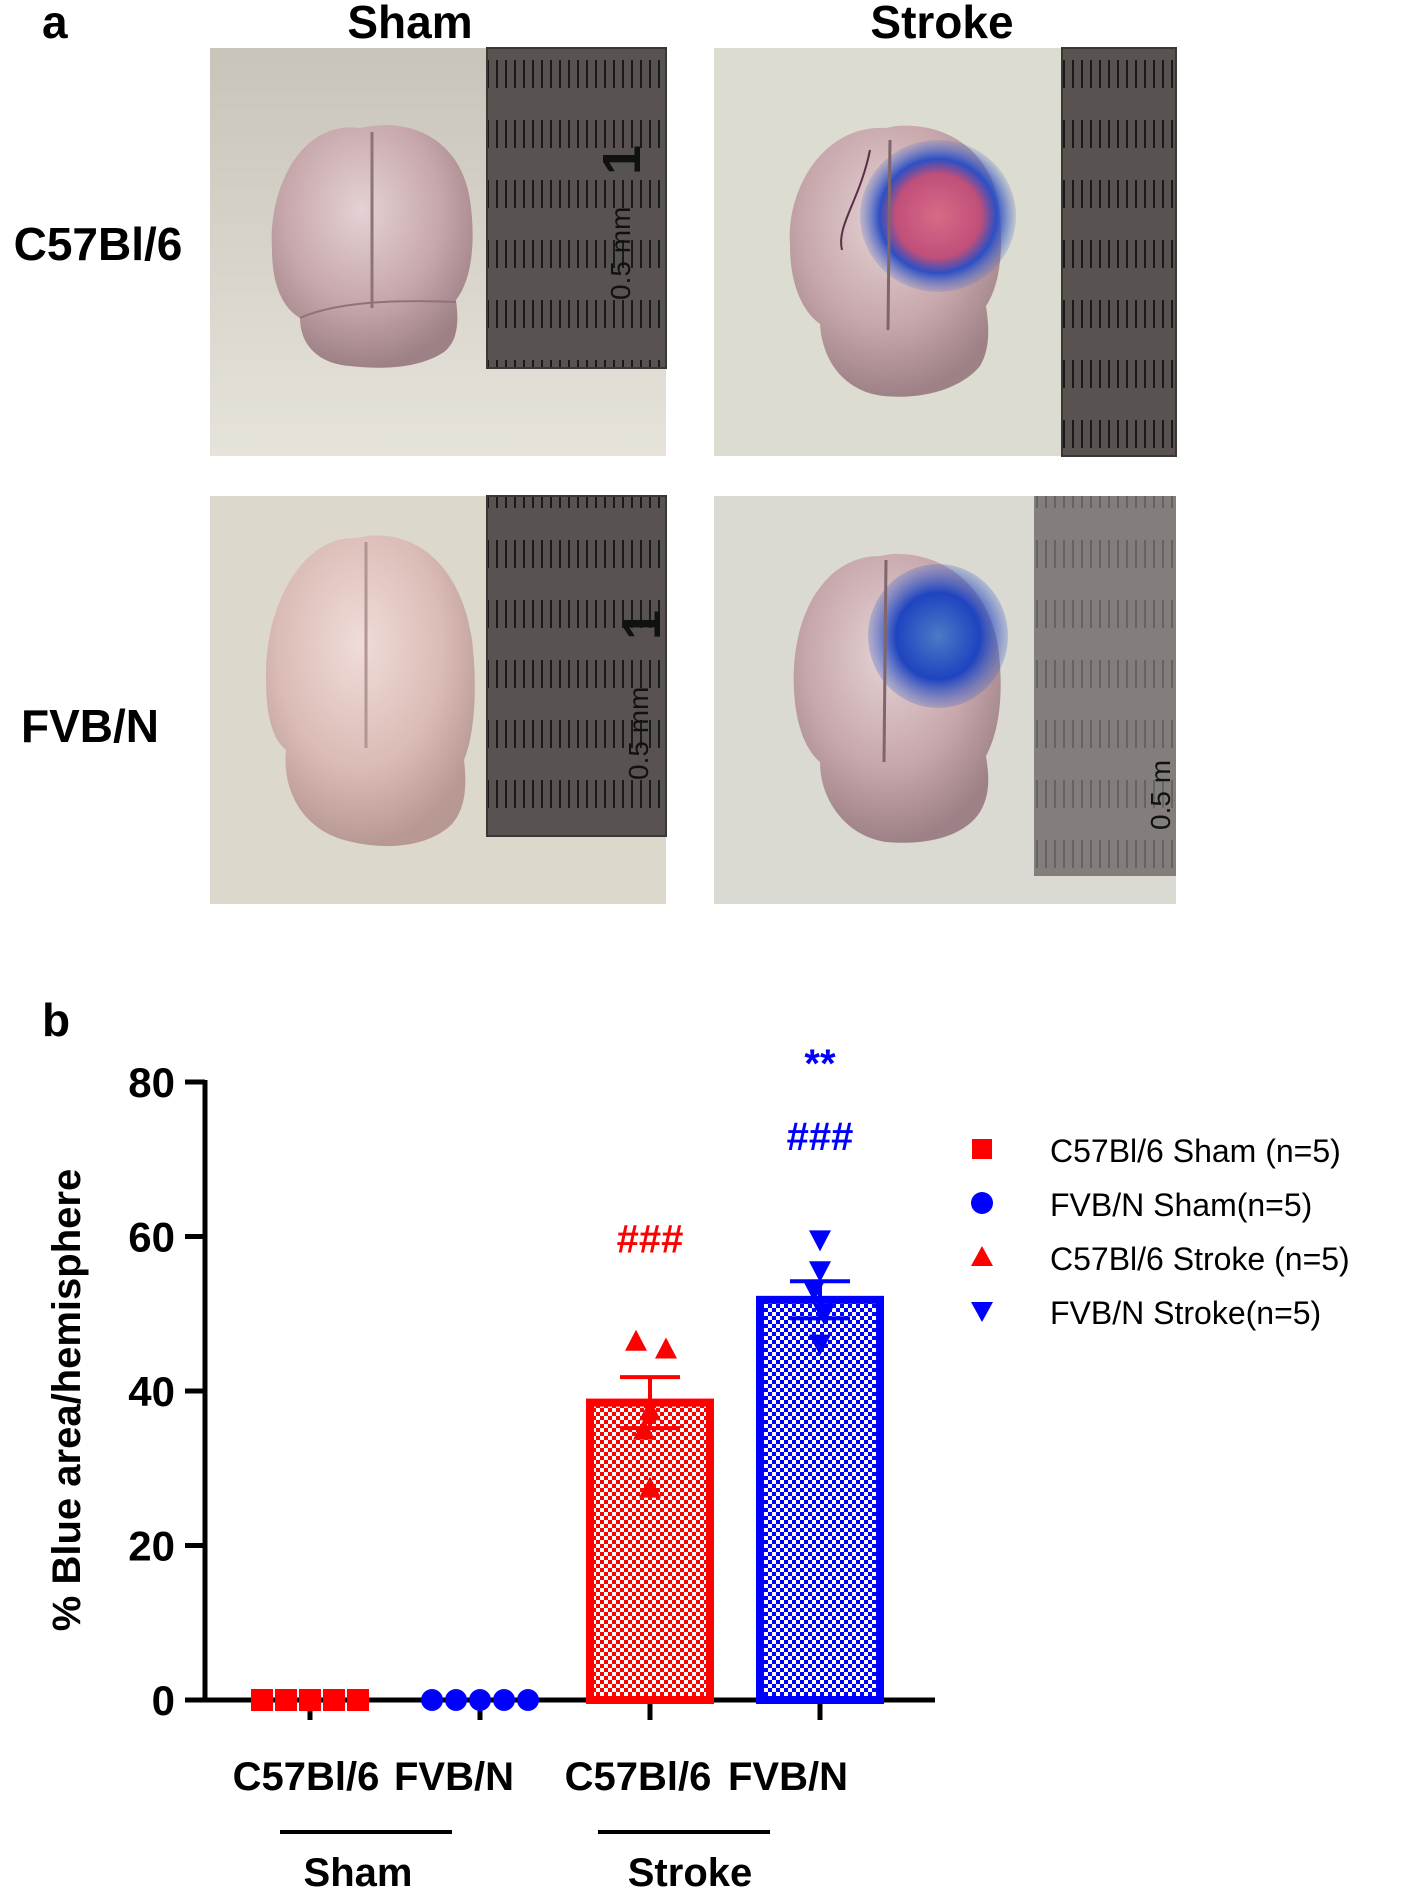 This screenshot has height=1893, width=1416. What do you see at coordinates (306, 1777) in the screenshot?
I see `x-tick-label-1: C57Bl/6` at bounding box center [306, 1777].